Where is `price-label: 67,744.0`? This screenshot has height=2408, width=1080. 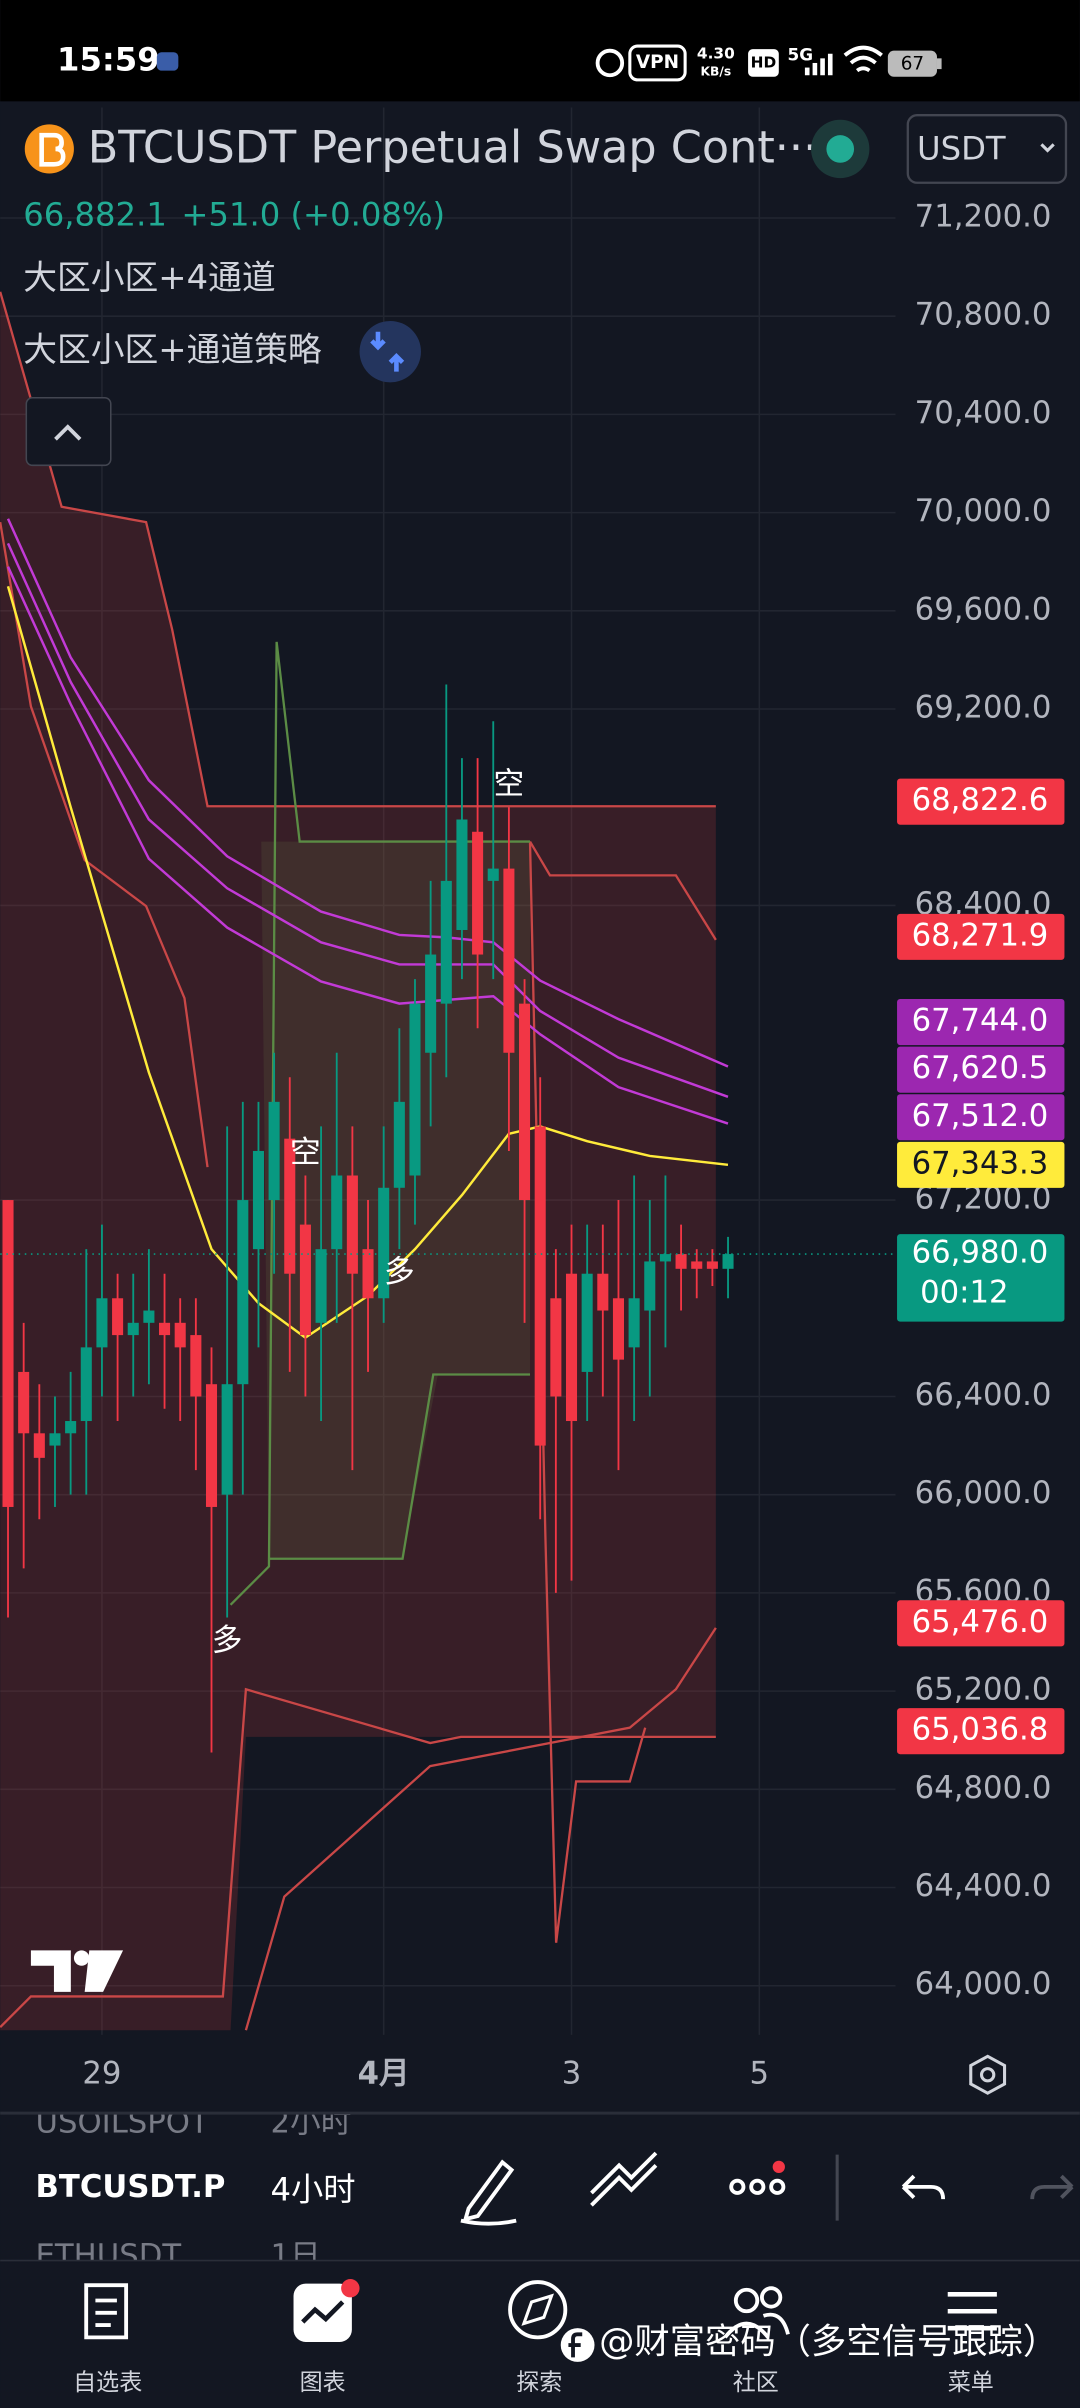 price-label: 67,744.0 is located at coordinates (980, 1021).